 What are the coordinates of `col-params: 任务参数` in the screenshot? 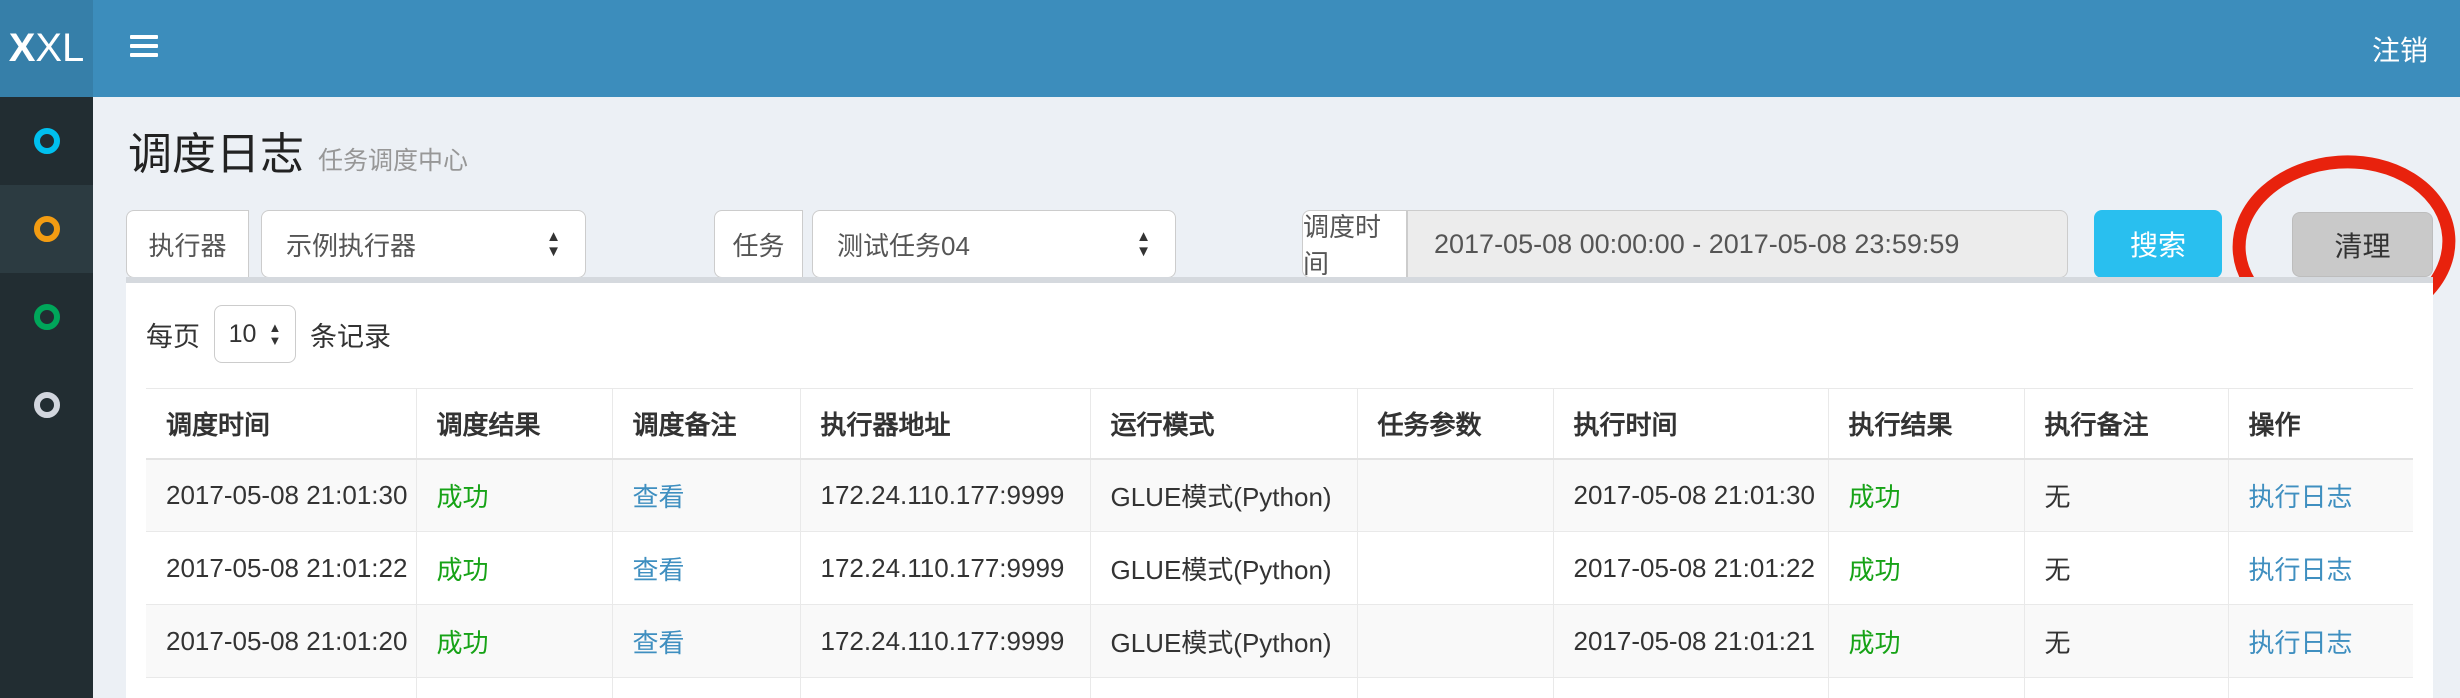 It's located at (1454, 424).